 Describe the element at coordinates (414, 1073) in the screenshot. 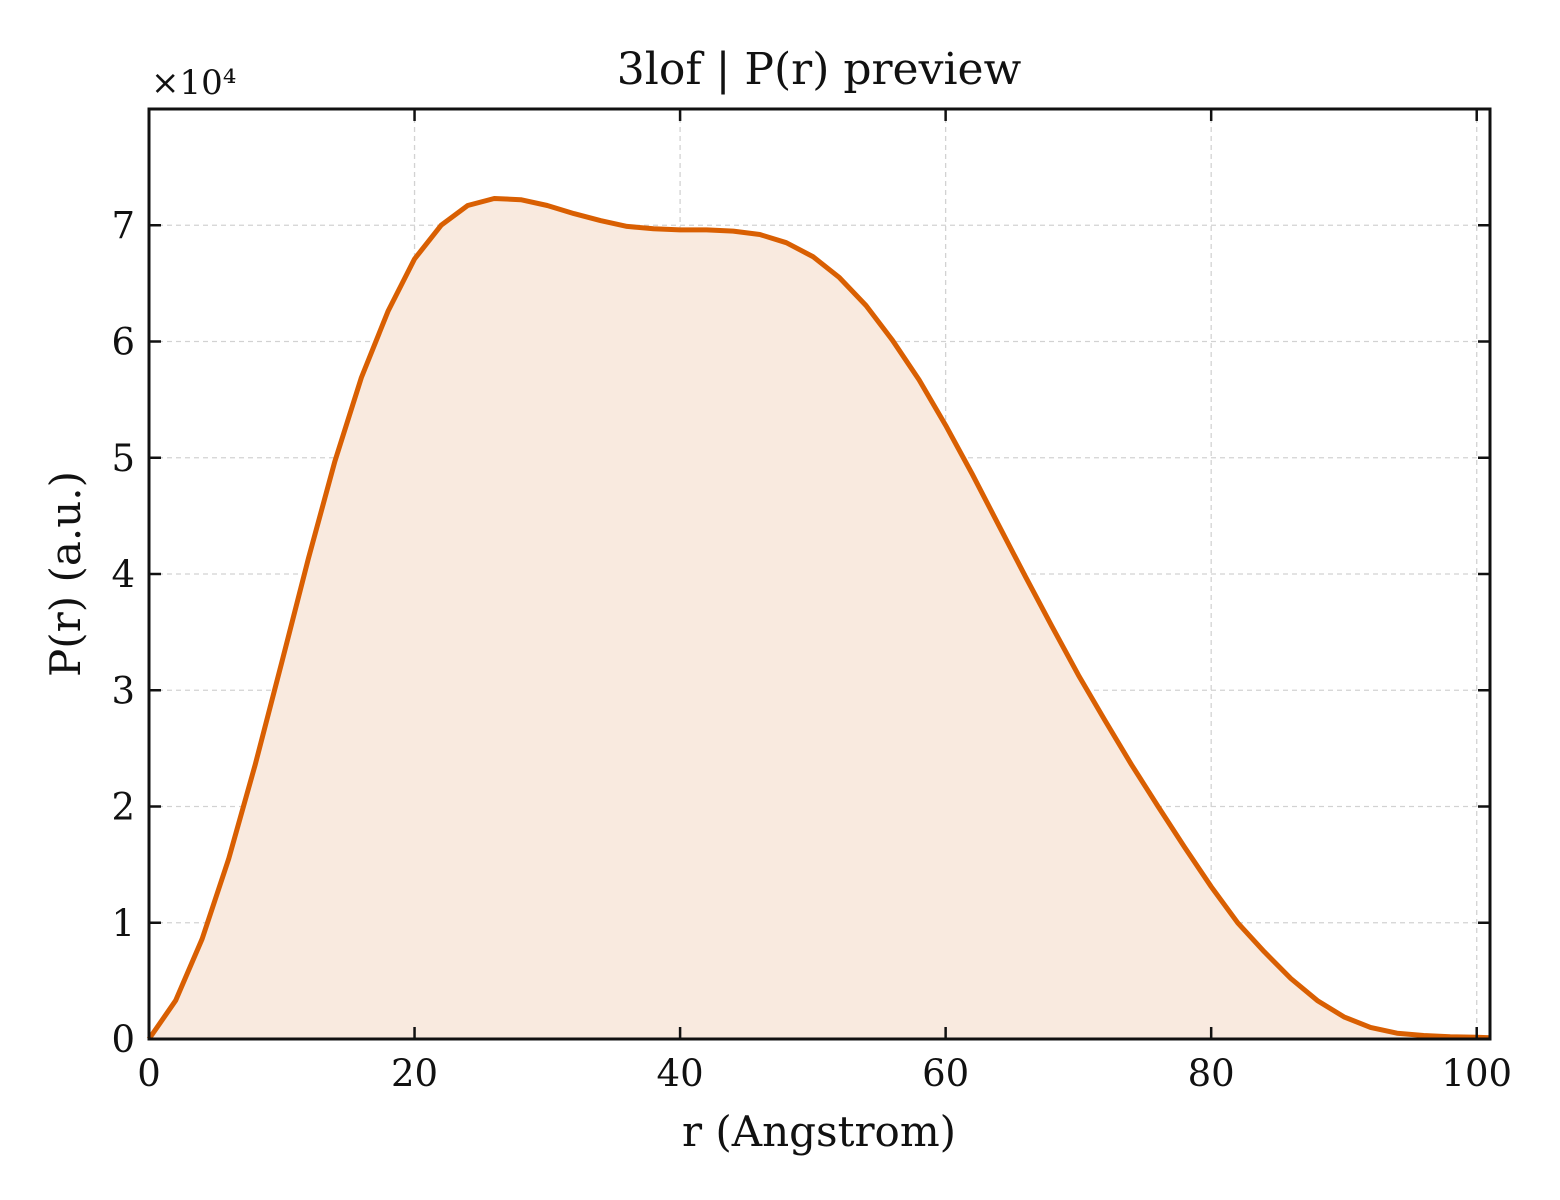

I see `x-tick-label: 20` at that location.